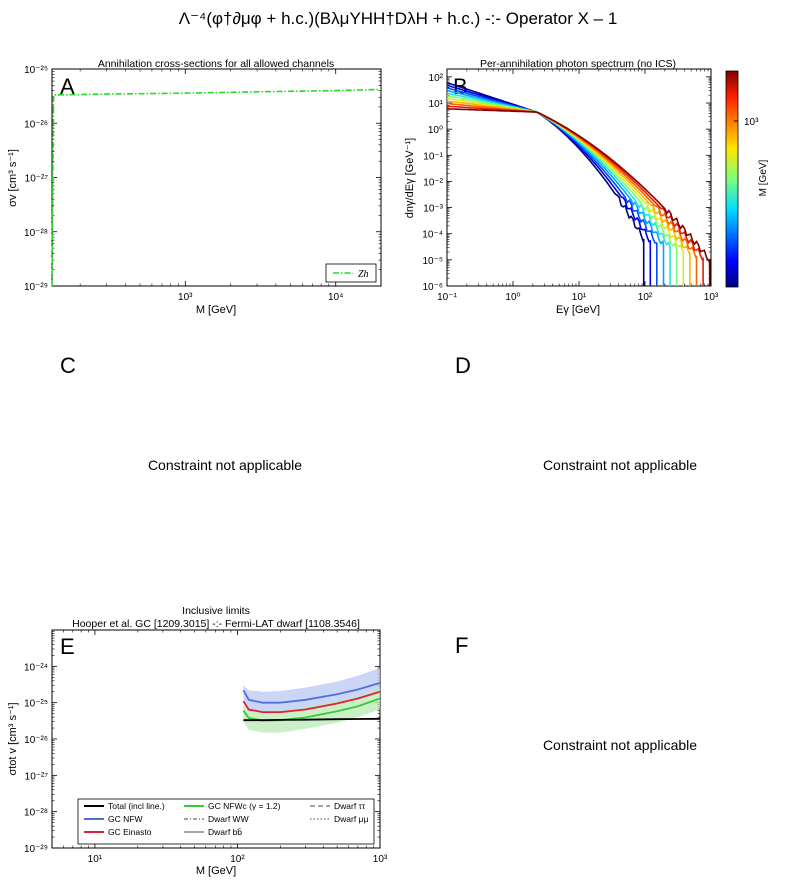 The image size is (789, 882). I want to click on panel-e-y-tick-label: 10⁻²⁷, so click(37, 776).